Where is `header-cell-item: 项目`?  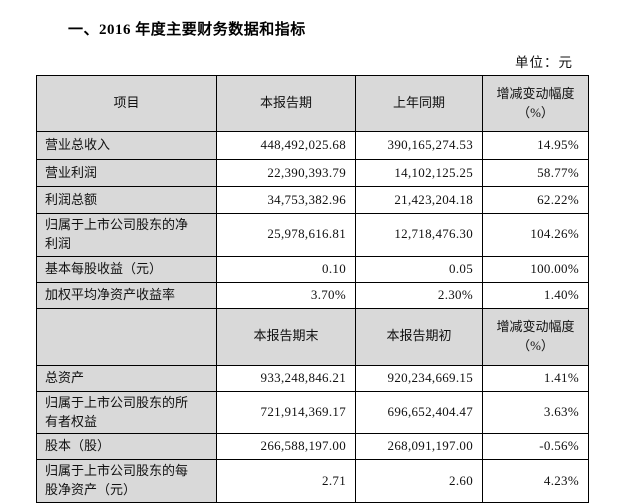 header-cell-item: 项目 is located at coordinates (126, 103).